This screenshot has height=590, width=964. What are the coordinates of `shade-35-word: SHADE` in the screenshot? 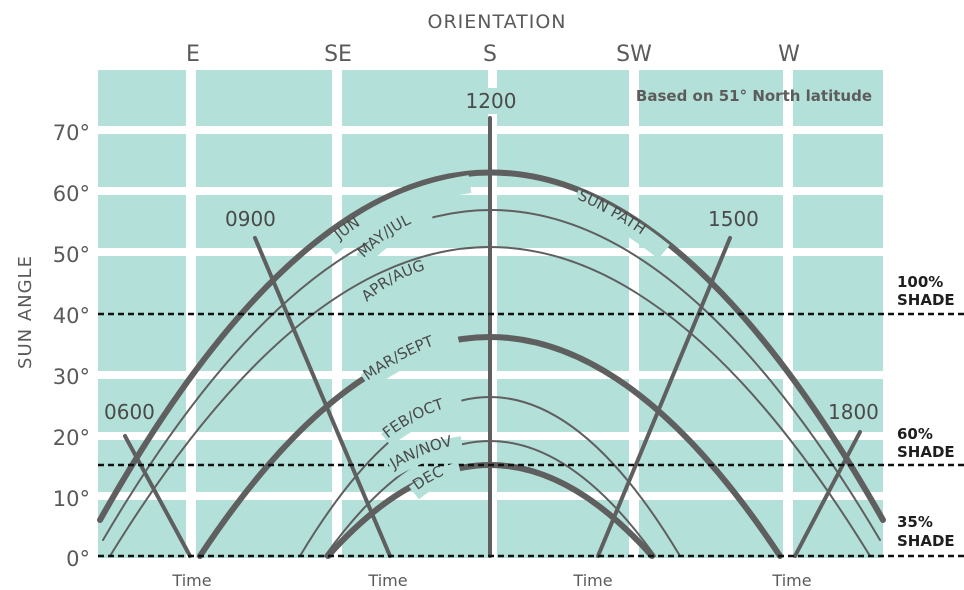 It's located at (926, 541).